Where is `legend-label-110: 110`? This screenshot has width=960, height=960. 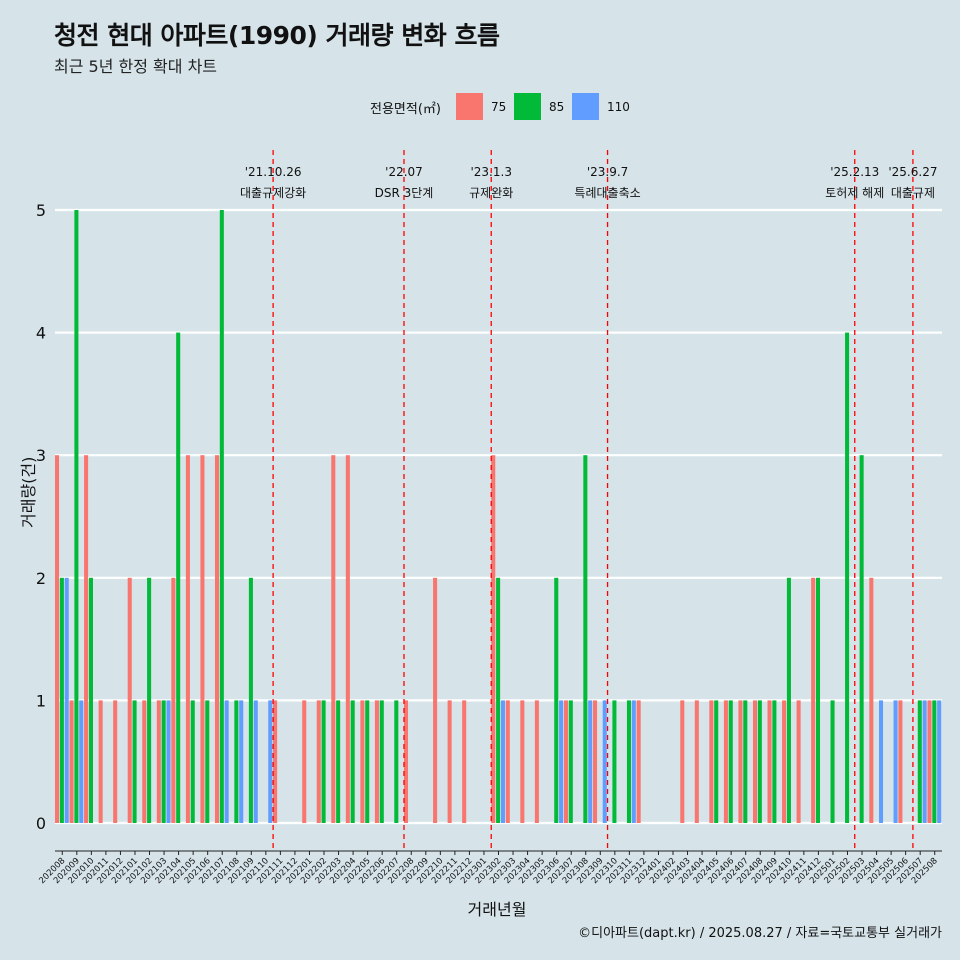 legend-label-110: 110 is located at coordinates (618, 107).